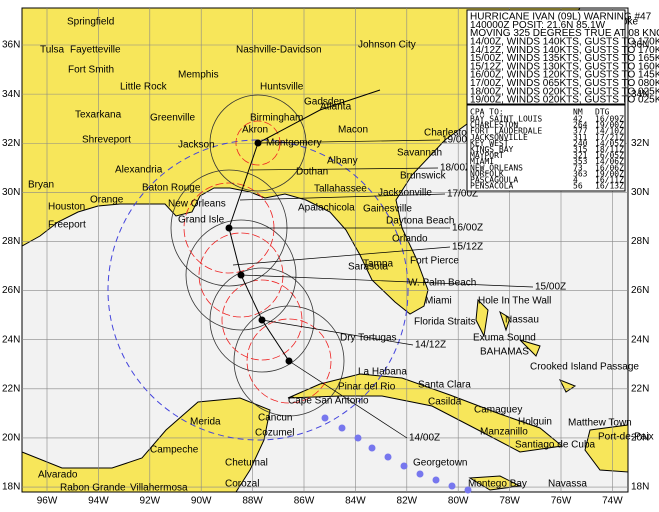 Image resolution: width=659 pixels, height=512 pixels. I want to click on lat-label: 26N, so click(11, 290).